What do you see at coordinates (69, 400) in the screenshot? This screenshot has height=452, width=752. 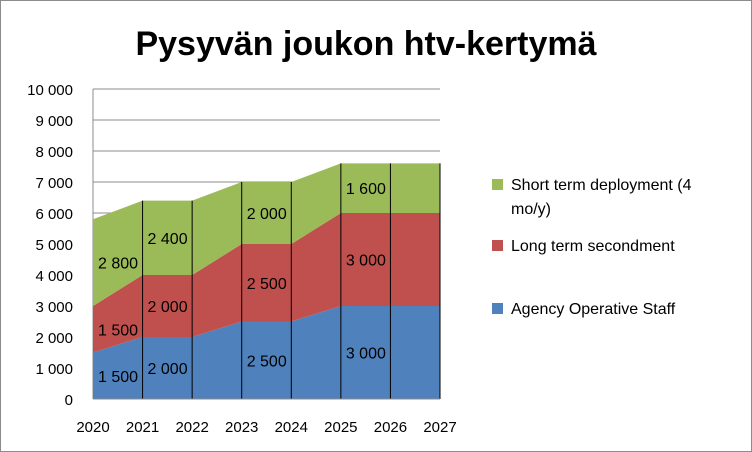 I see `y-tick-label: 0` at bounding box center [69, 400].